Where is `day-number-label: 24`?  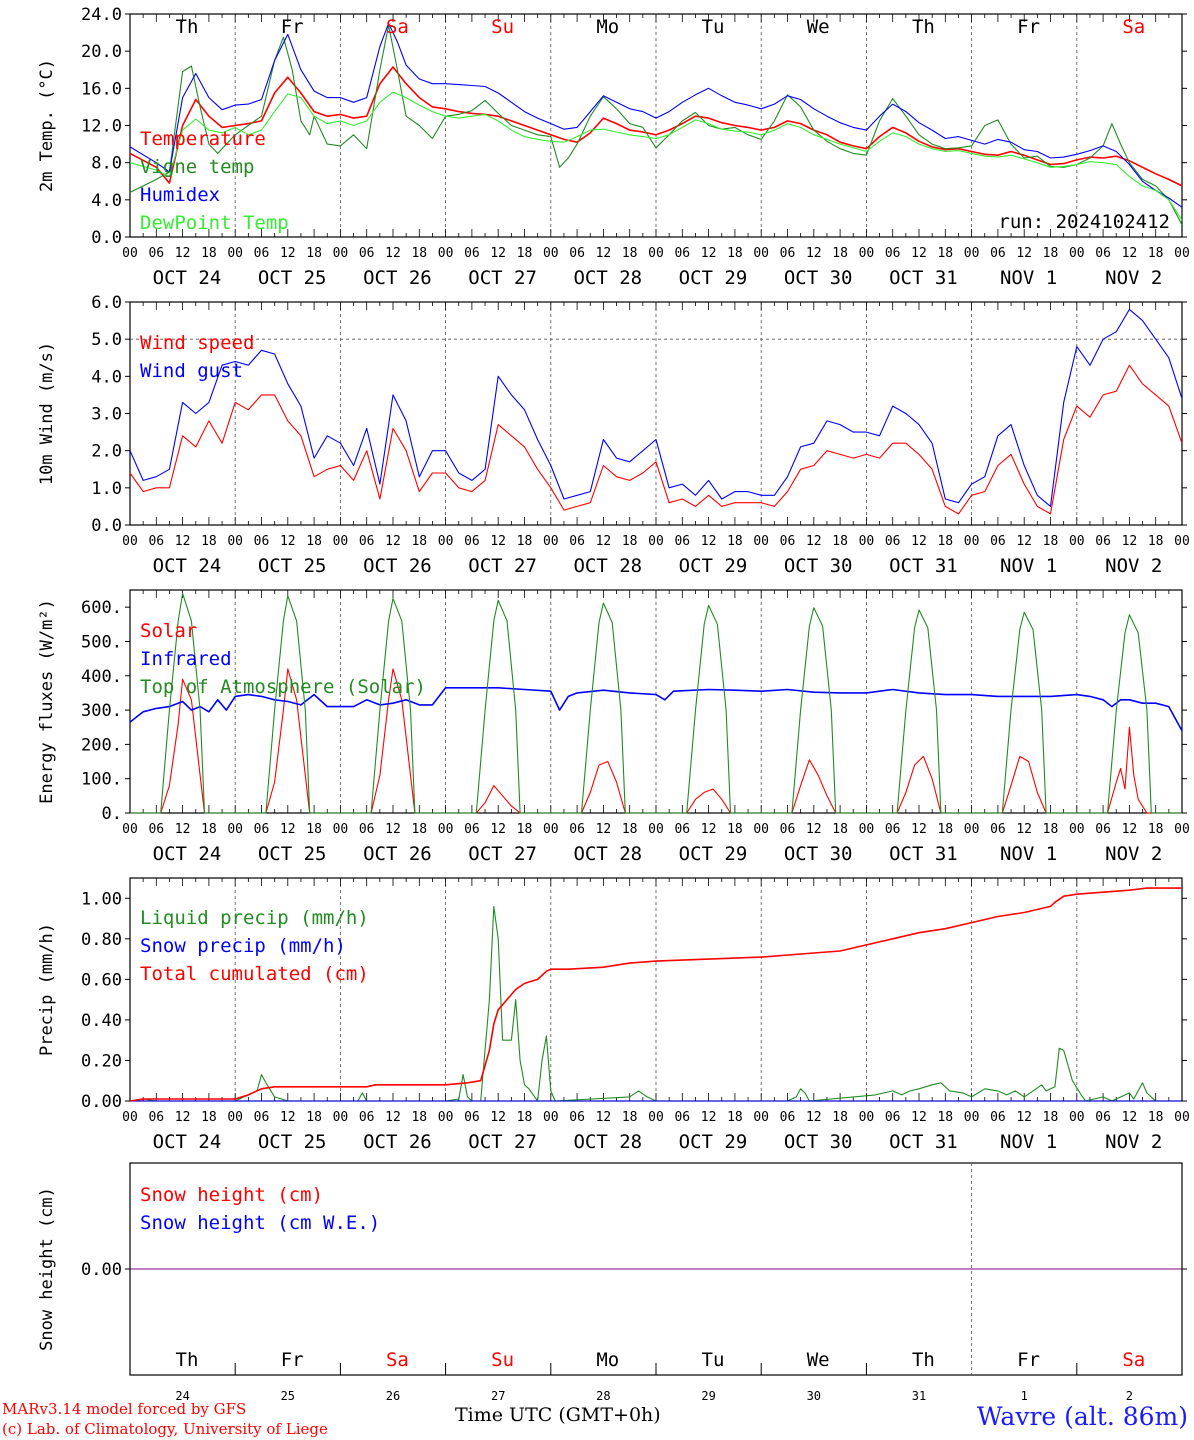
day-number-label: 24 is located at coordinates (182, 1396).